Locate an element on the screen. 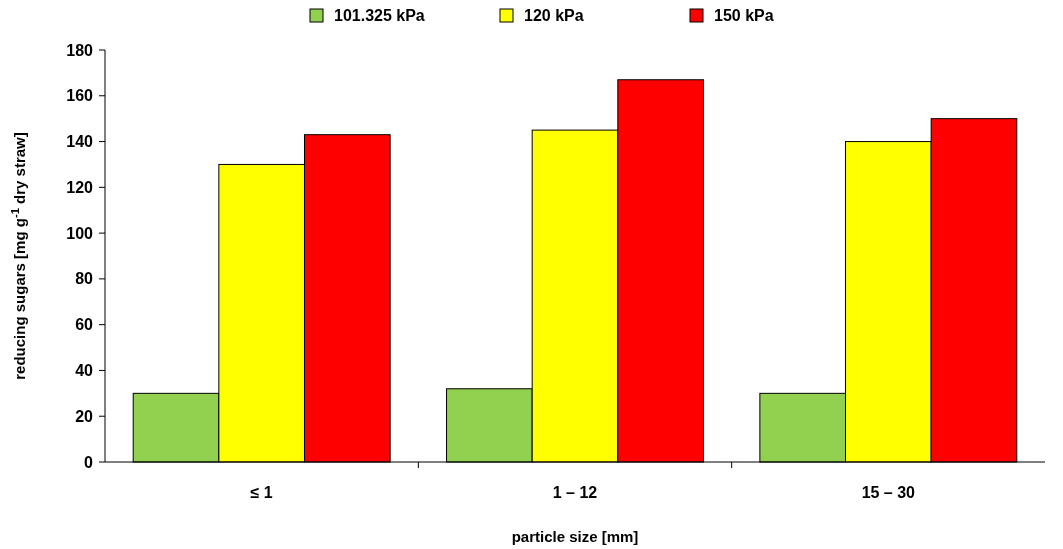 This screenshot has height=549, width=1063. x-axis-title: particle size [mm] is located at coordinates (575, 536).